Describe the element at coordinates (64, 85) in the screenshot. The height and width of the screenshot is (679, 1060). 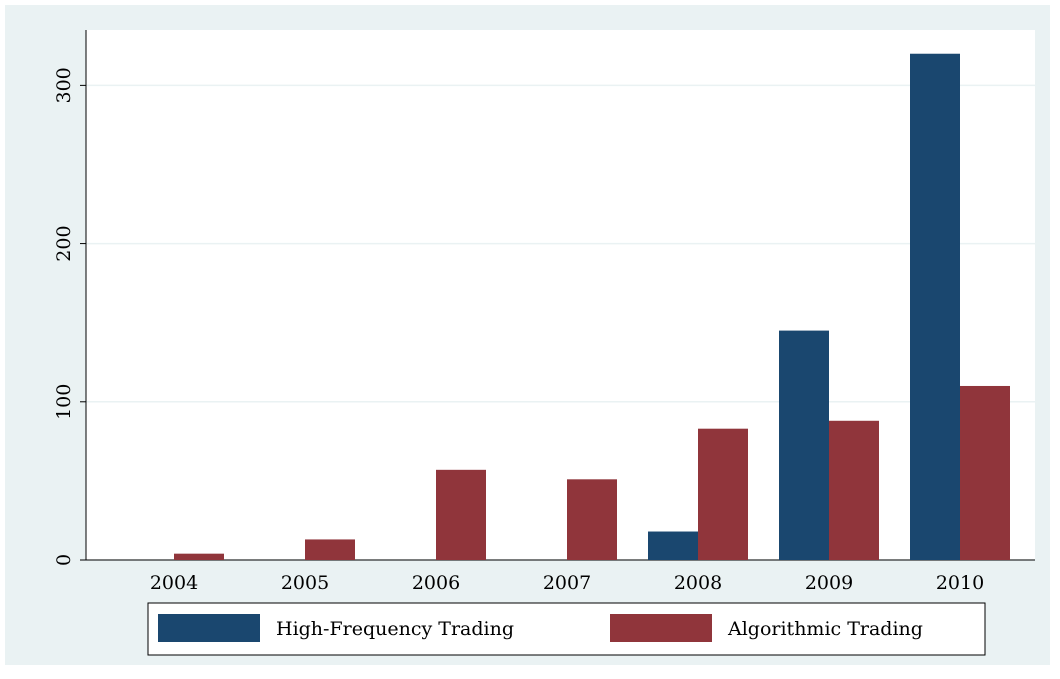
I see `y-tick-label: 300` at that location.